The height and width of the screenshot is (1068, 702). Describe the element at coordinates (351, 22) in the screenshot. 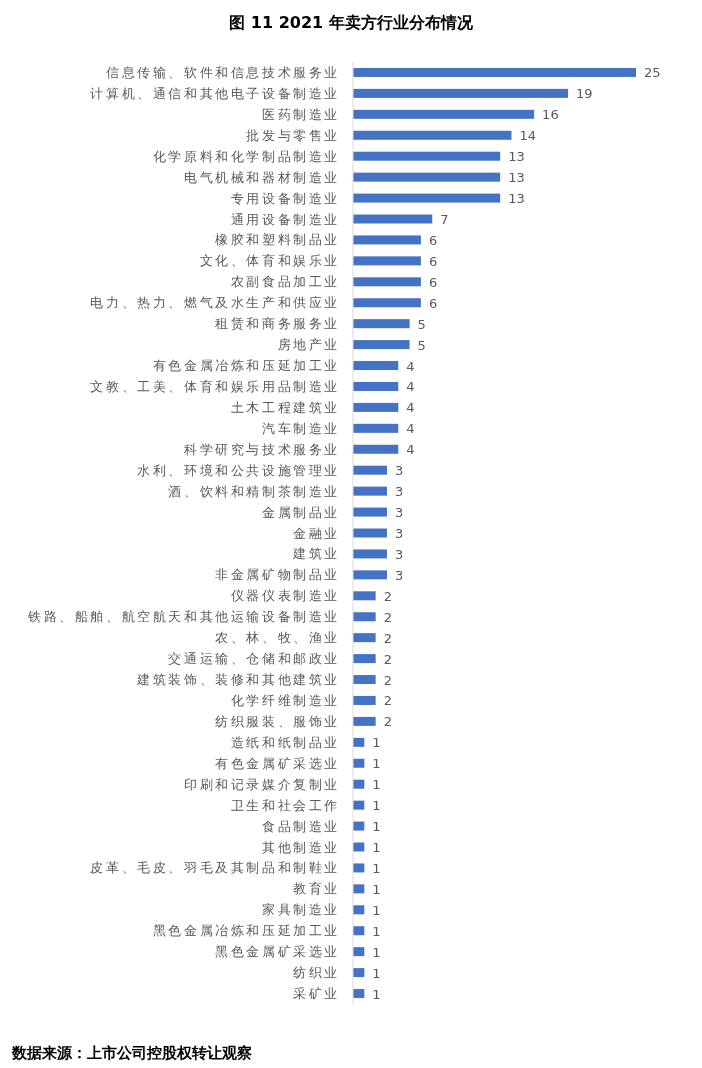

I see `chart-title: 图 11 2021 年卖方行业分布情况` at that location.